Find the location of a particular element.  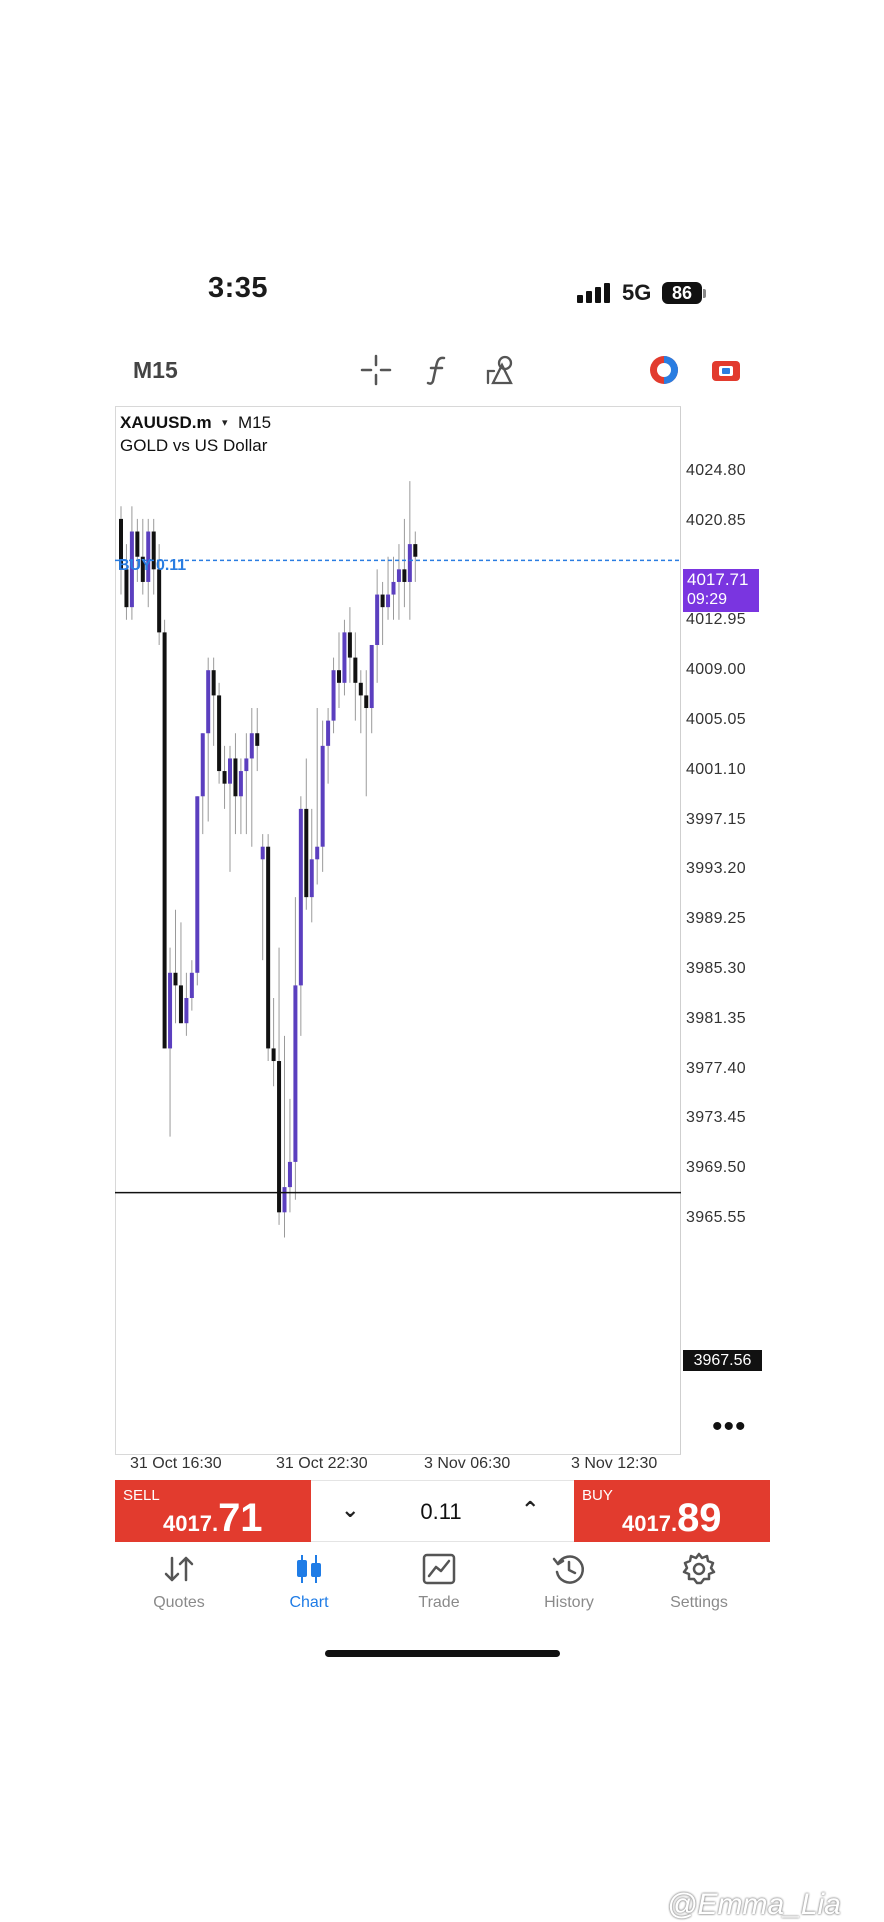

bar-timer: 09:29 is located at coordinates (707, 599).